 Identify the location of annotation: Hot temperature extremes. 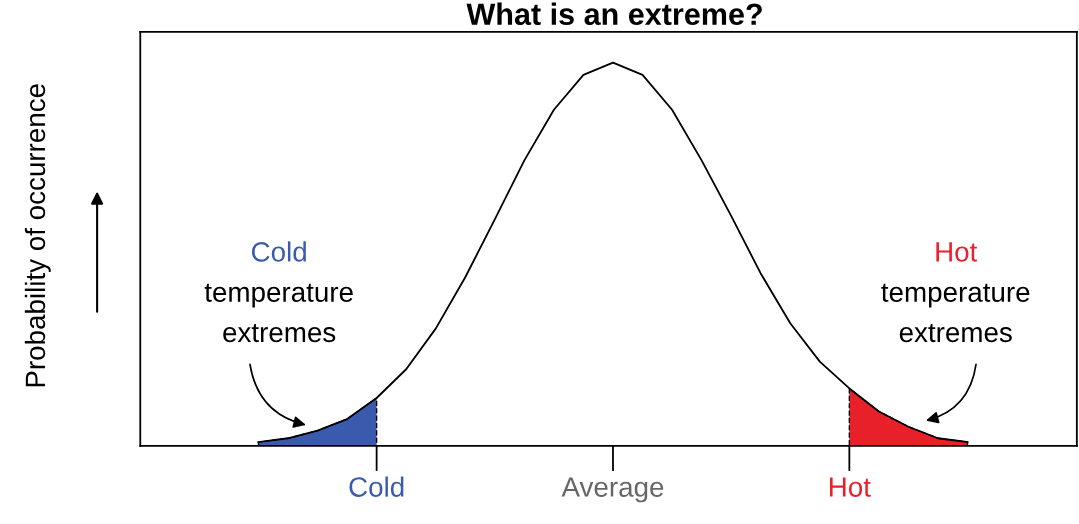
(955, 292).